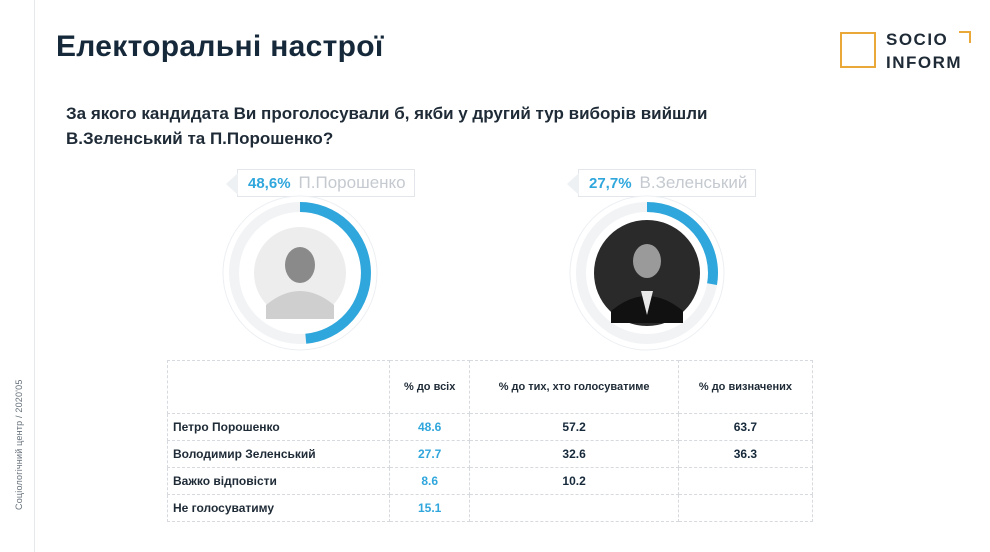  I want to click on candidate-percent: 48,6%, so click(269, 183).